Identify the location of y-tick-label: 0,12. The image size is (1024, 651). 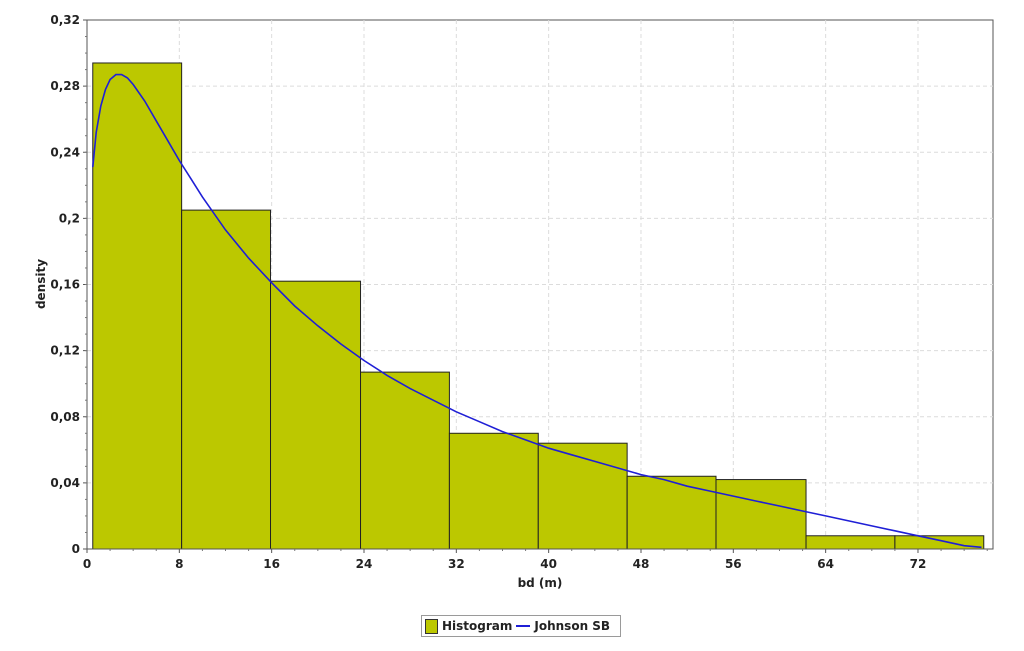
(65, 351).